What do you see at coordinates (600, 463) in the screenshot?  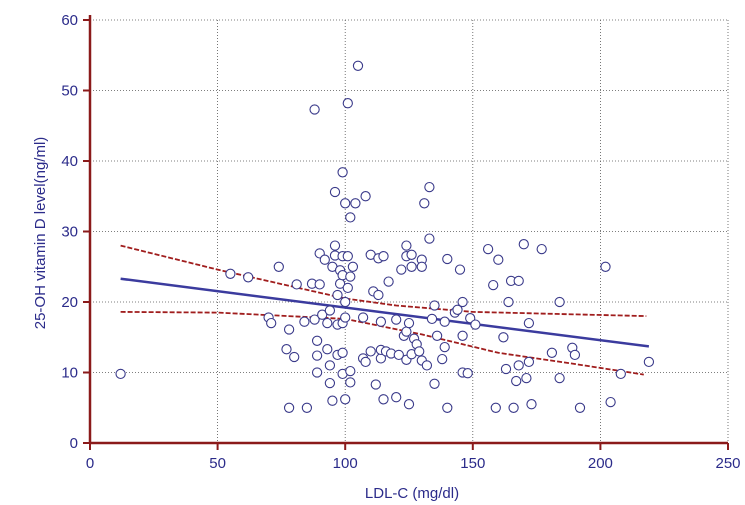 I see `x-tick-label: 200` at bounding box center [600, 463].